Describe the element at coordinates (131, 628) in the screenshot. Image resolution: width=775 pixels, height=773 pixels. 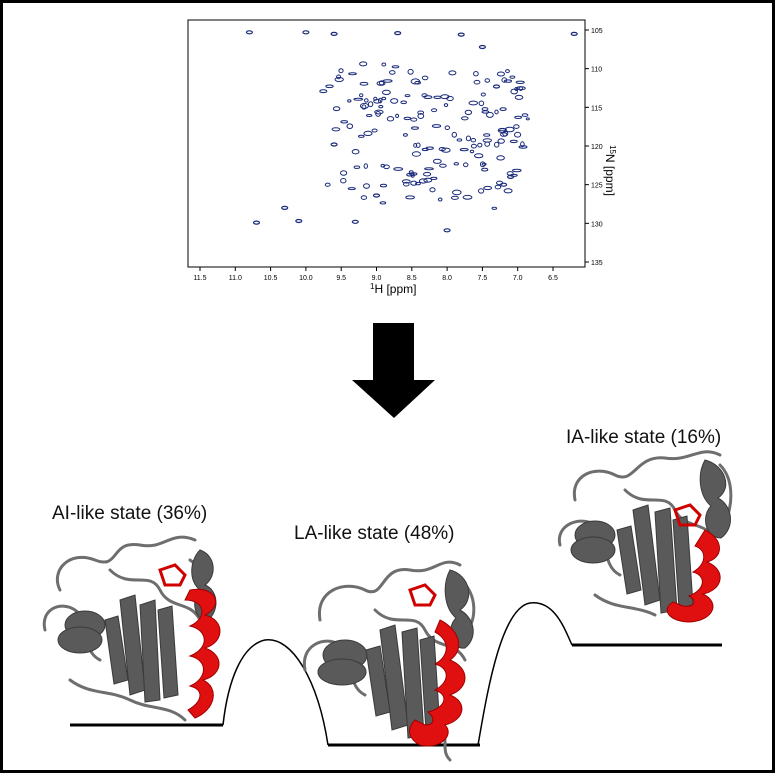
I see `protein-structure-ai` at that location.